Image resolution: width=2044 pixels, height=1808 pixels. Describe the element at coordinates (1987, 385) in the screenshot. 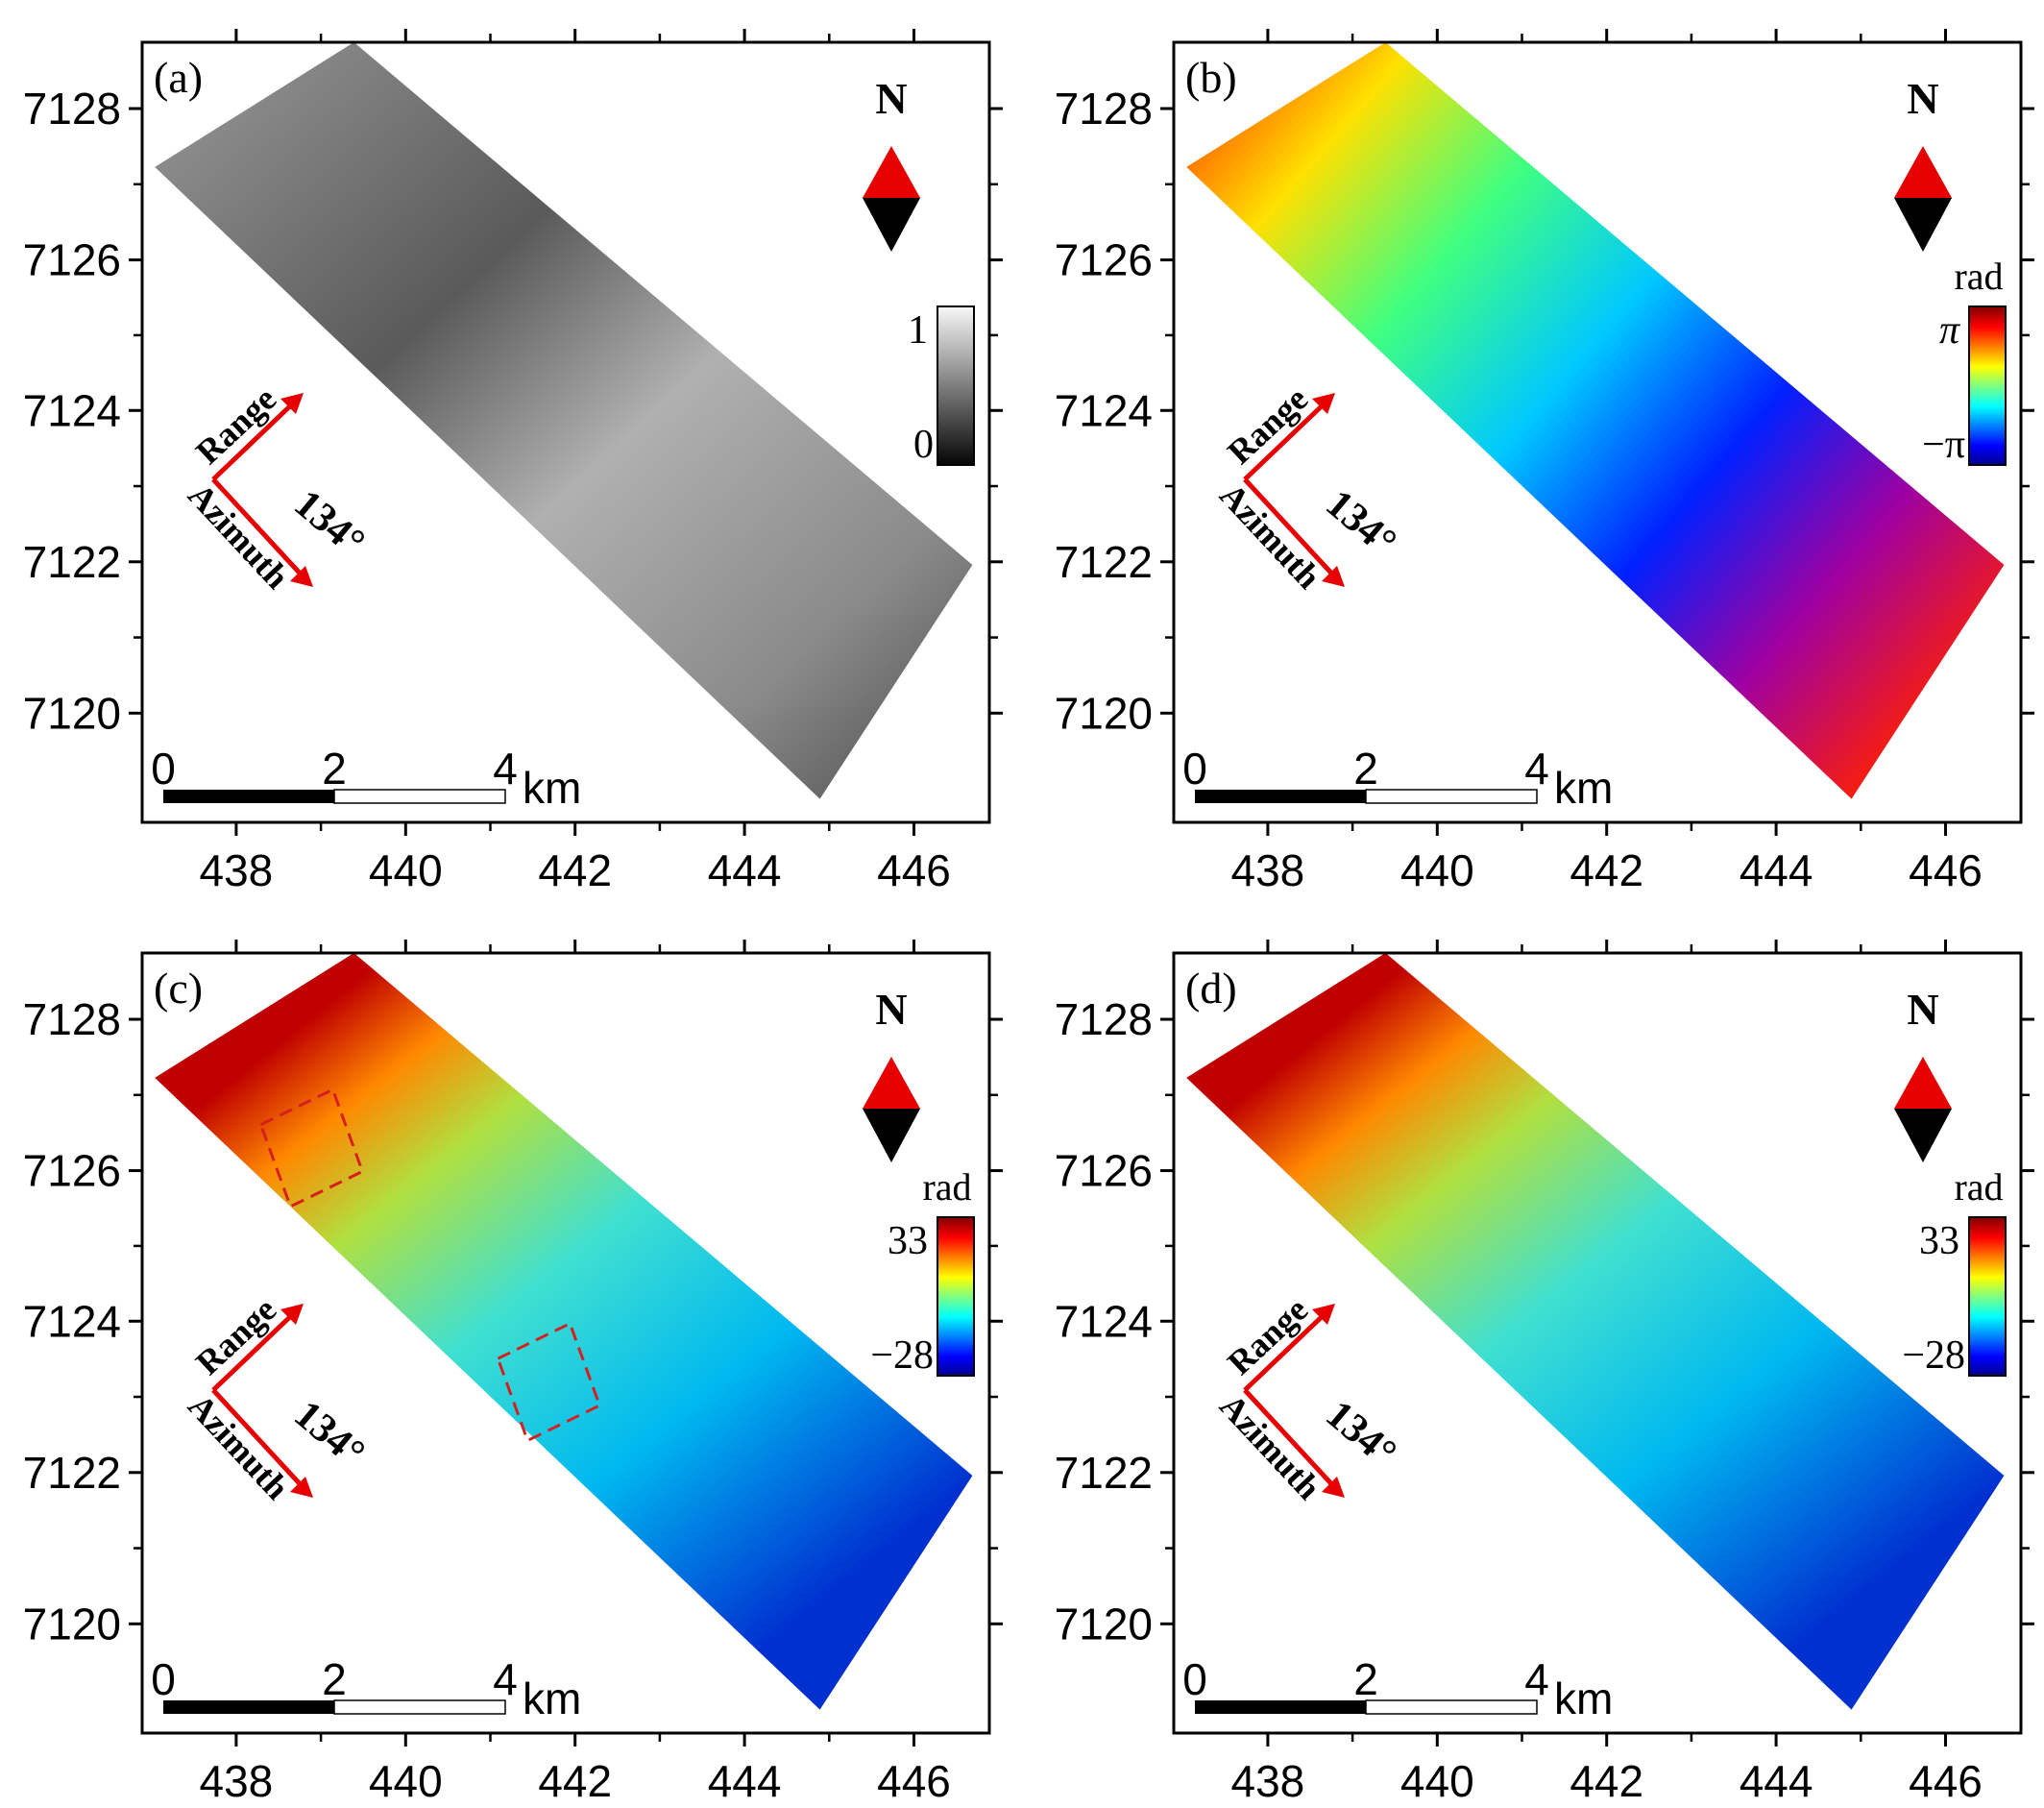

I see `colorbar` at that location.